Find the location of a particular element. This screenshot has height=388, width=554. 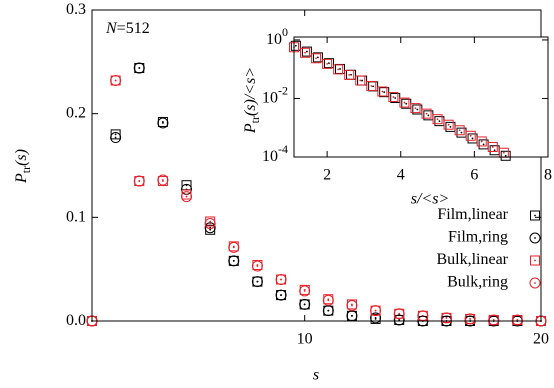

y-axis-label: Ptr(s) is located at coordinates (23, 166).